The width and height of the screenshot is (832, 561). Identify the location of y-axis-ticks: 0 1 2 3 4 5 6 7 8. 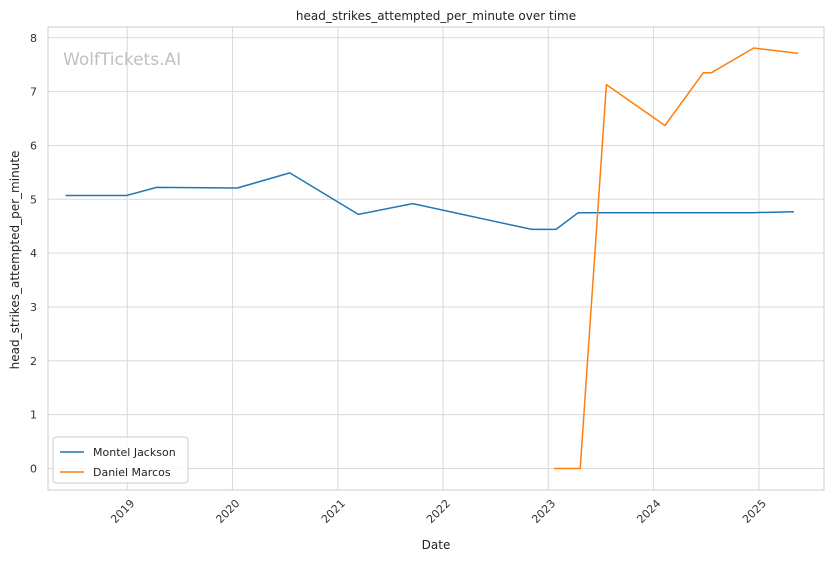
(33, 254).